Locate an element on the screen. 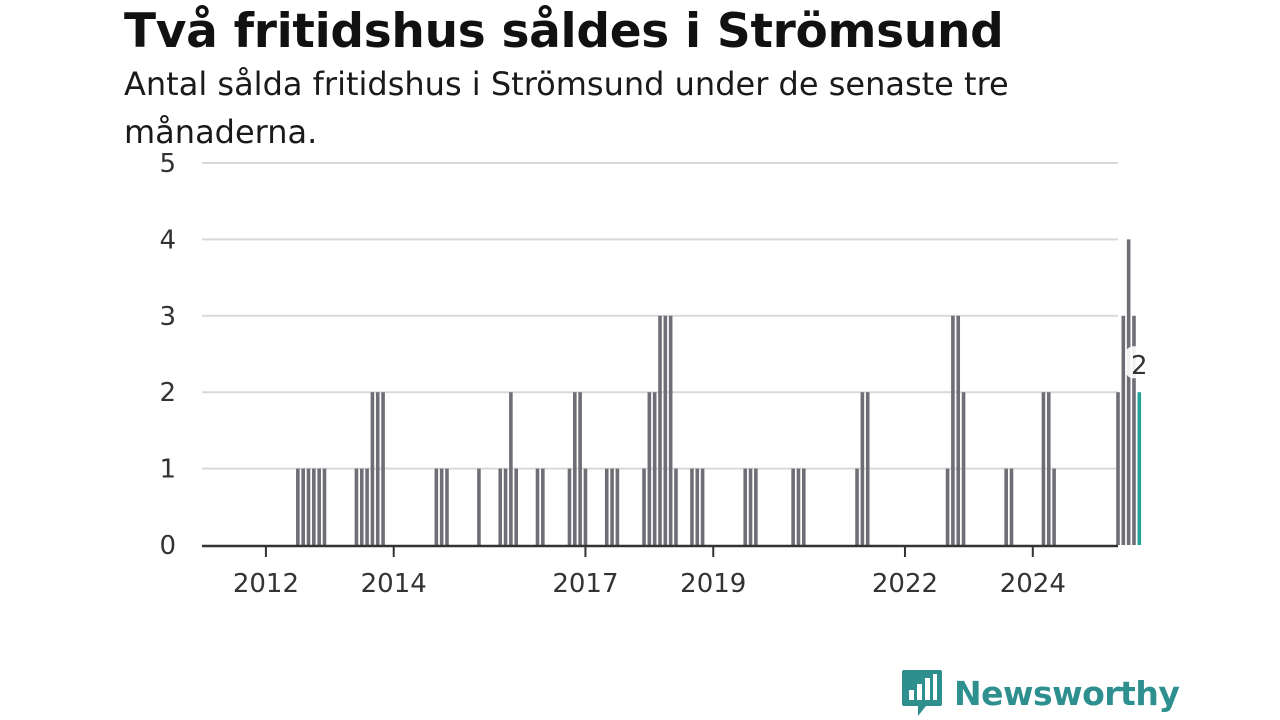 Image resolution: width=1280 pixels, height=720 pixels. y-tick-label: 5 is located at coordinates (167, 164).